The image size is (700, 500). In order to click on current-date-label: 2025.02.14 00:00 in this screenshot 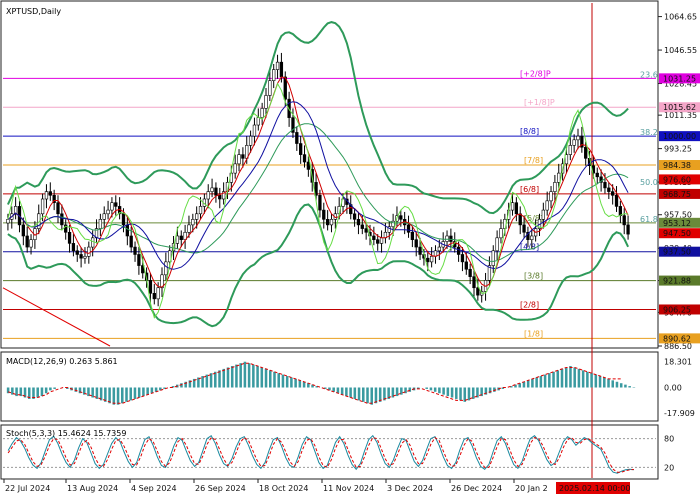, I will do `click(594, 488)`.